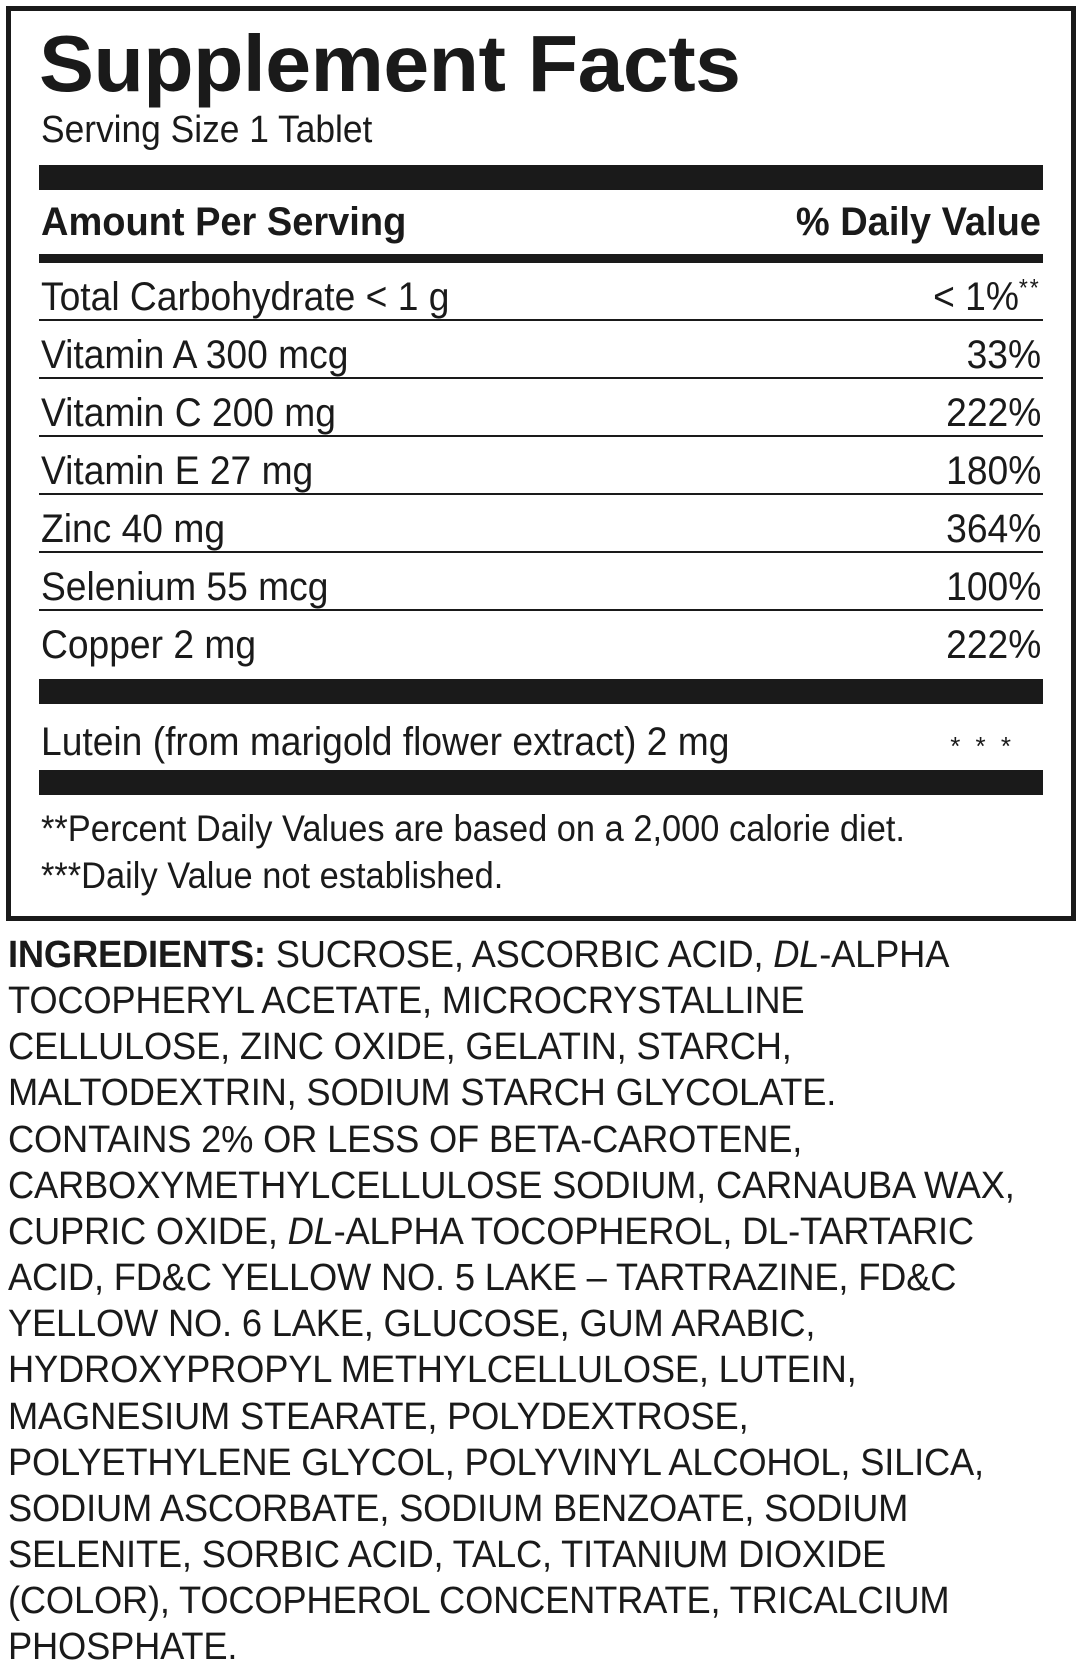 This screenshot has height=1671, width=1082. What do you see at coordinates (541, 291) in the screenshot?
I see `table-row: Total Carbohydrate < 1 g < 1%**` at bounding box center [541, 291].